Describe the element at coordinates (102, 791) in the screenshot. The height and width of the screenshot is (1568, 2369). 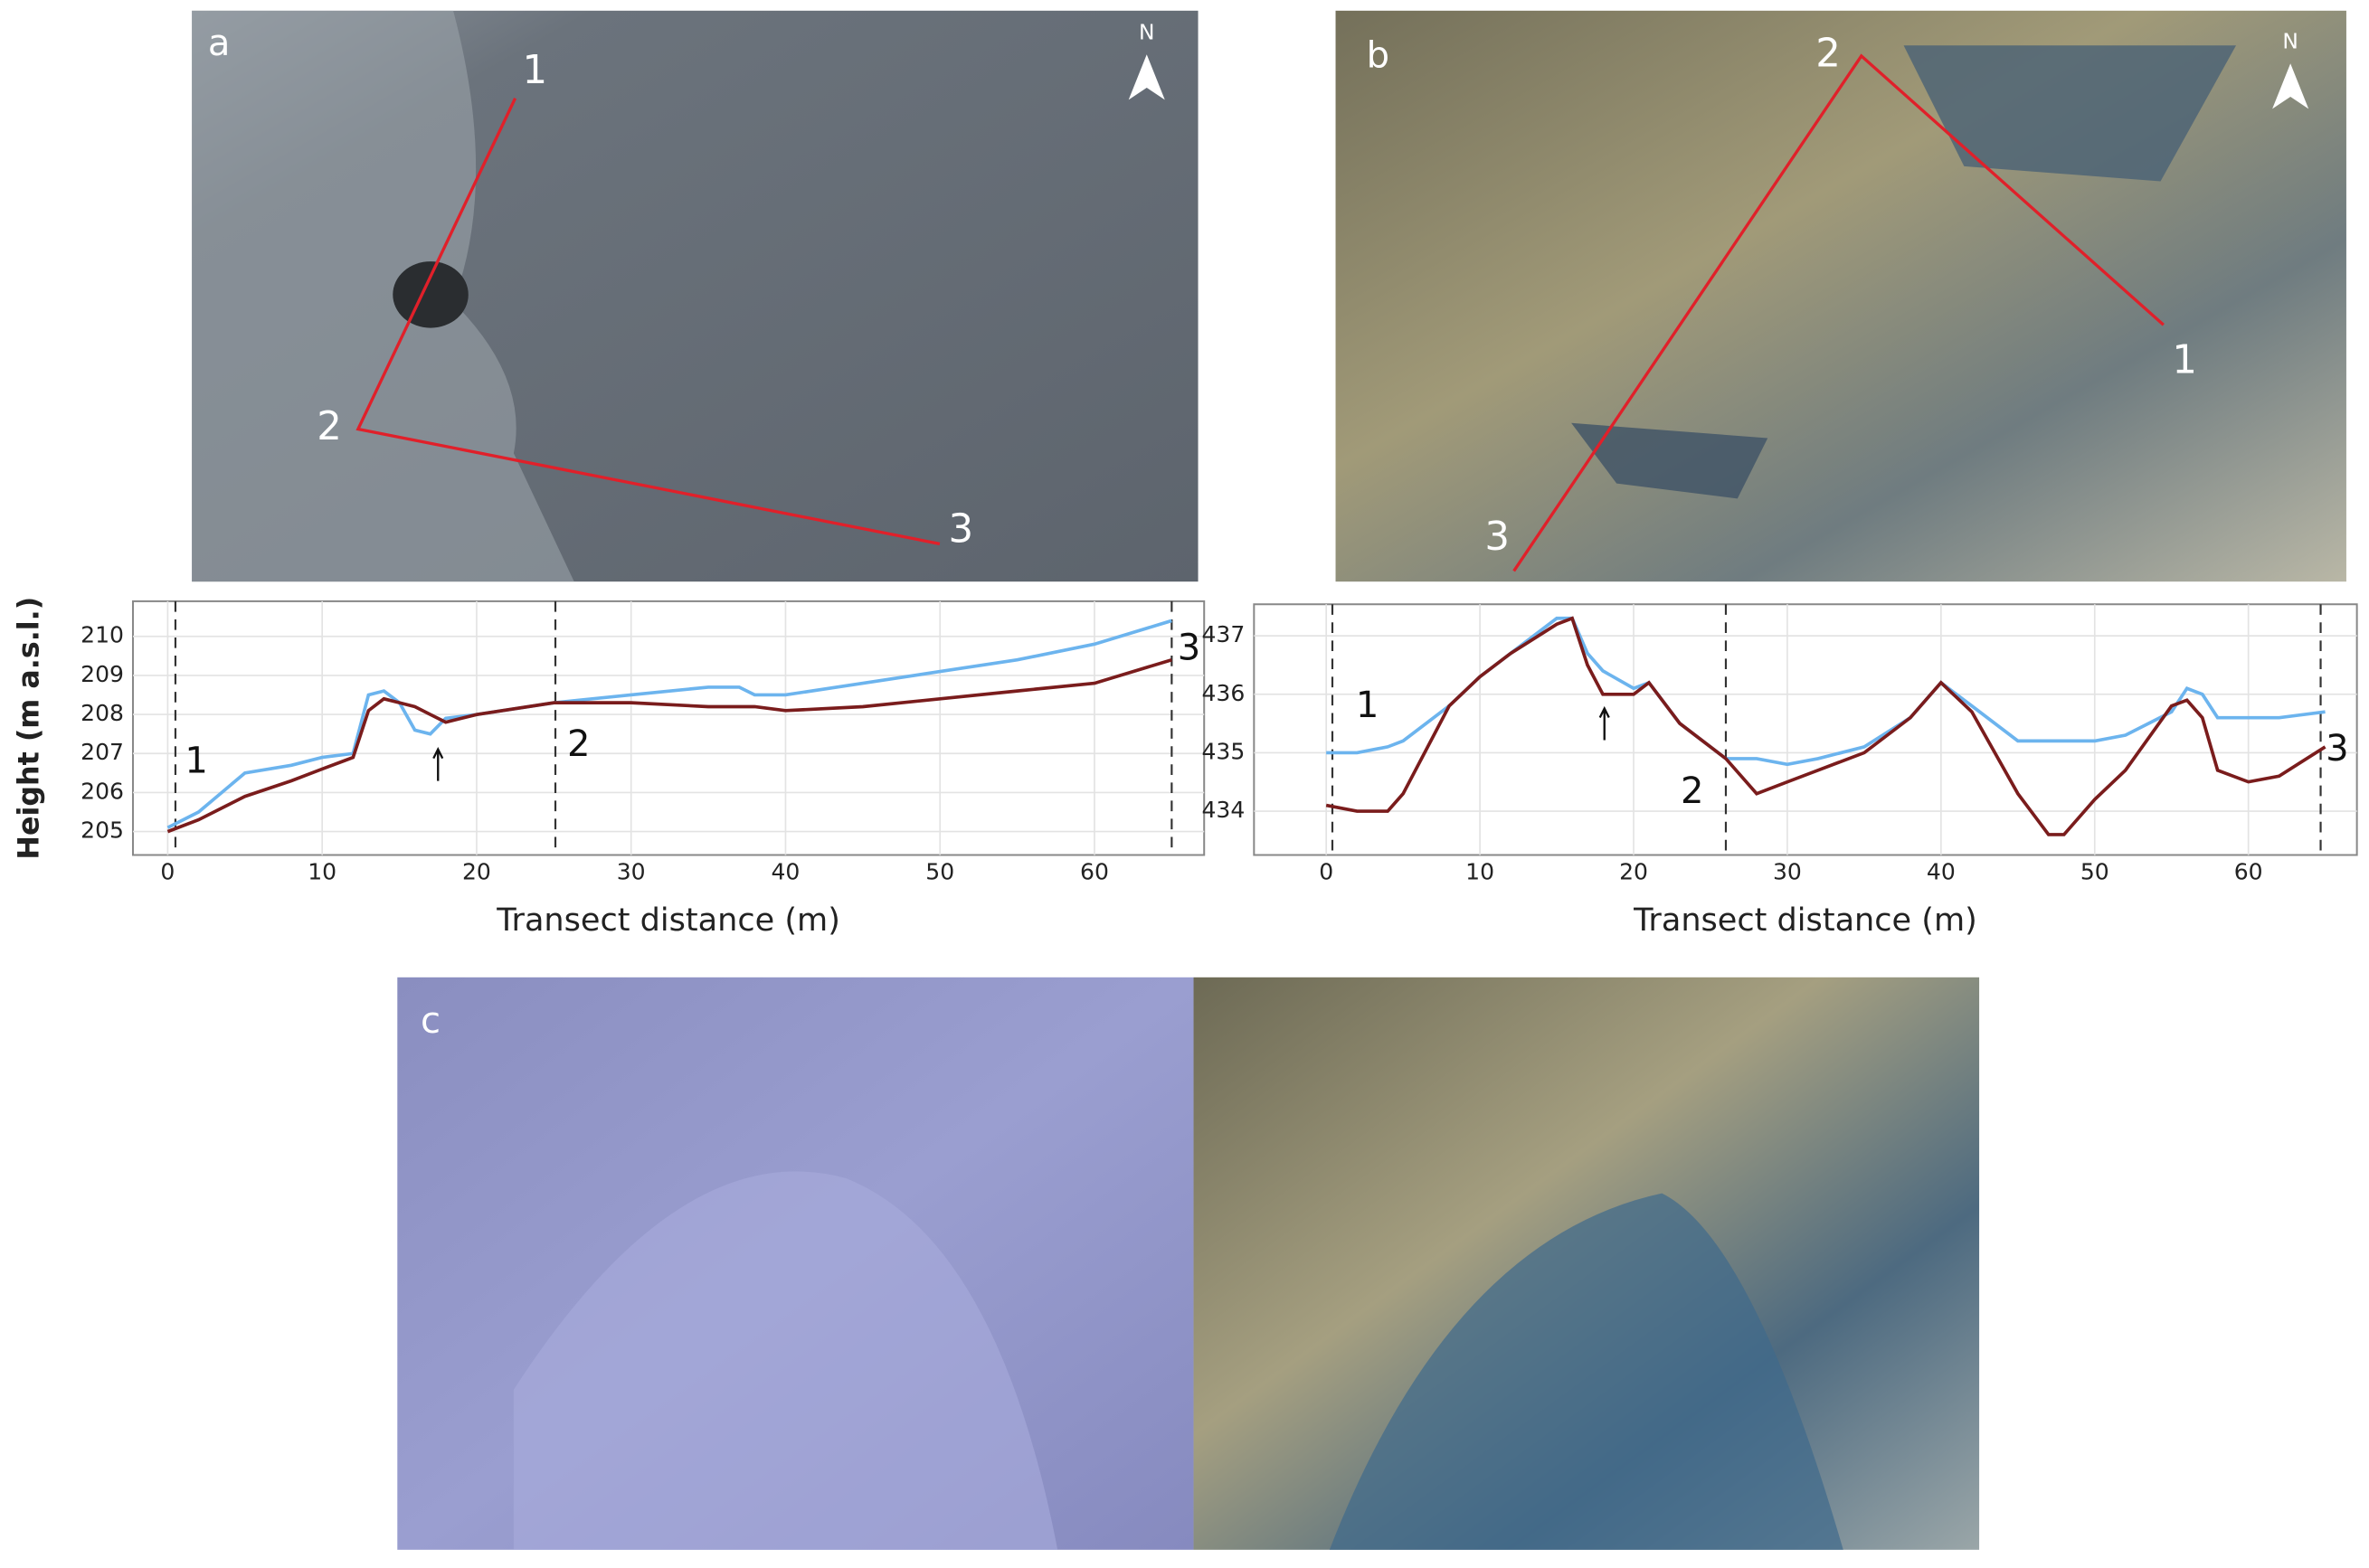
I see `y-tick-label: 206` at that location.